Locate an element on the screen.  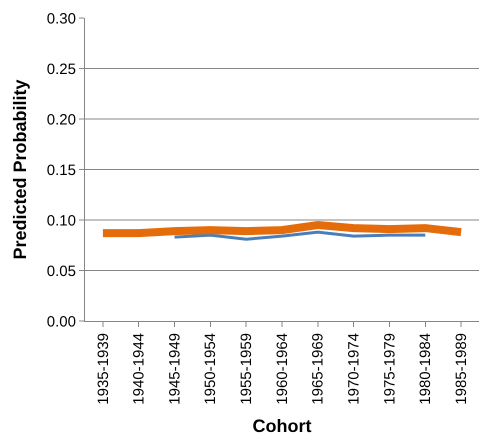
x-tick-label: 1980-1984 is located at coordinates (425, 369).